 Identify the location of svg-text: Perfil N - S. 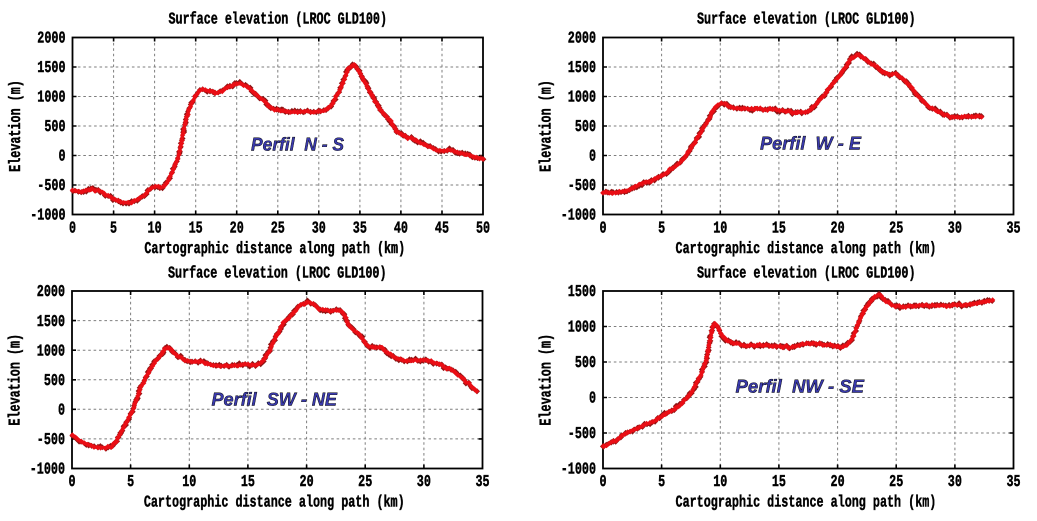
(298, 143).